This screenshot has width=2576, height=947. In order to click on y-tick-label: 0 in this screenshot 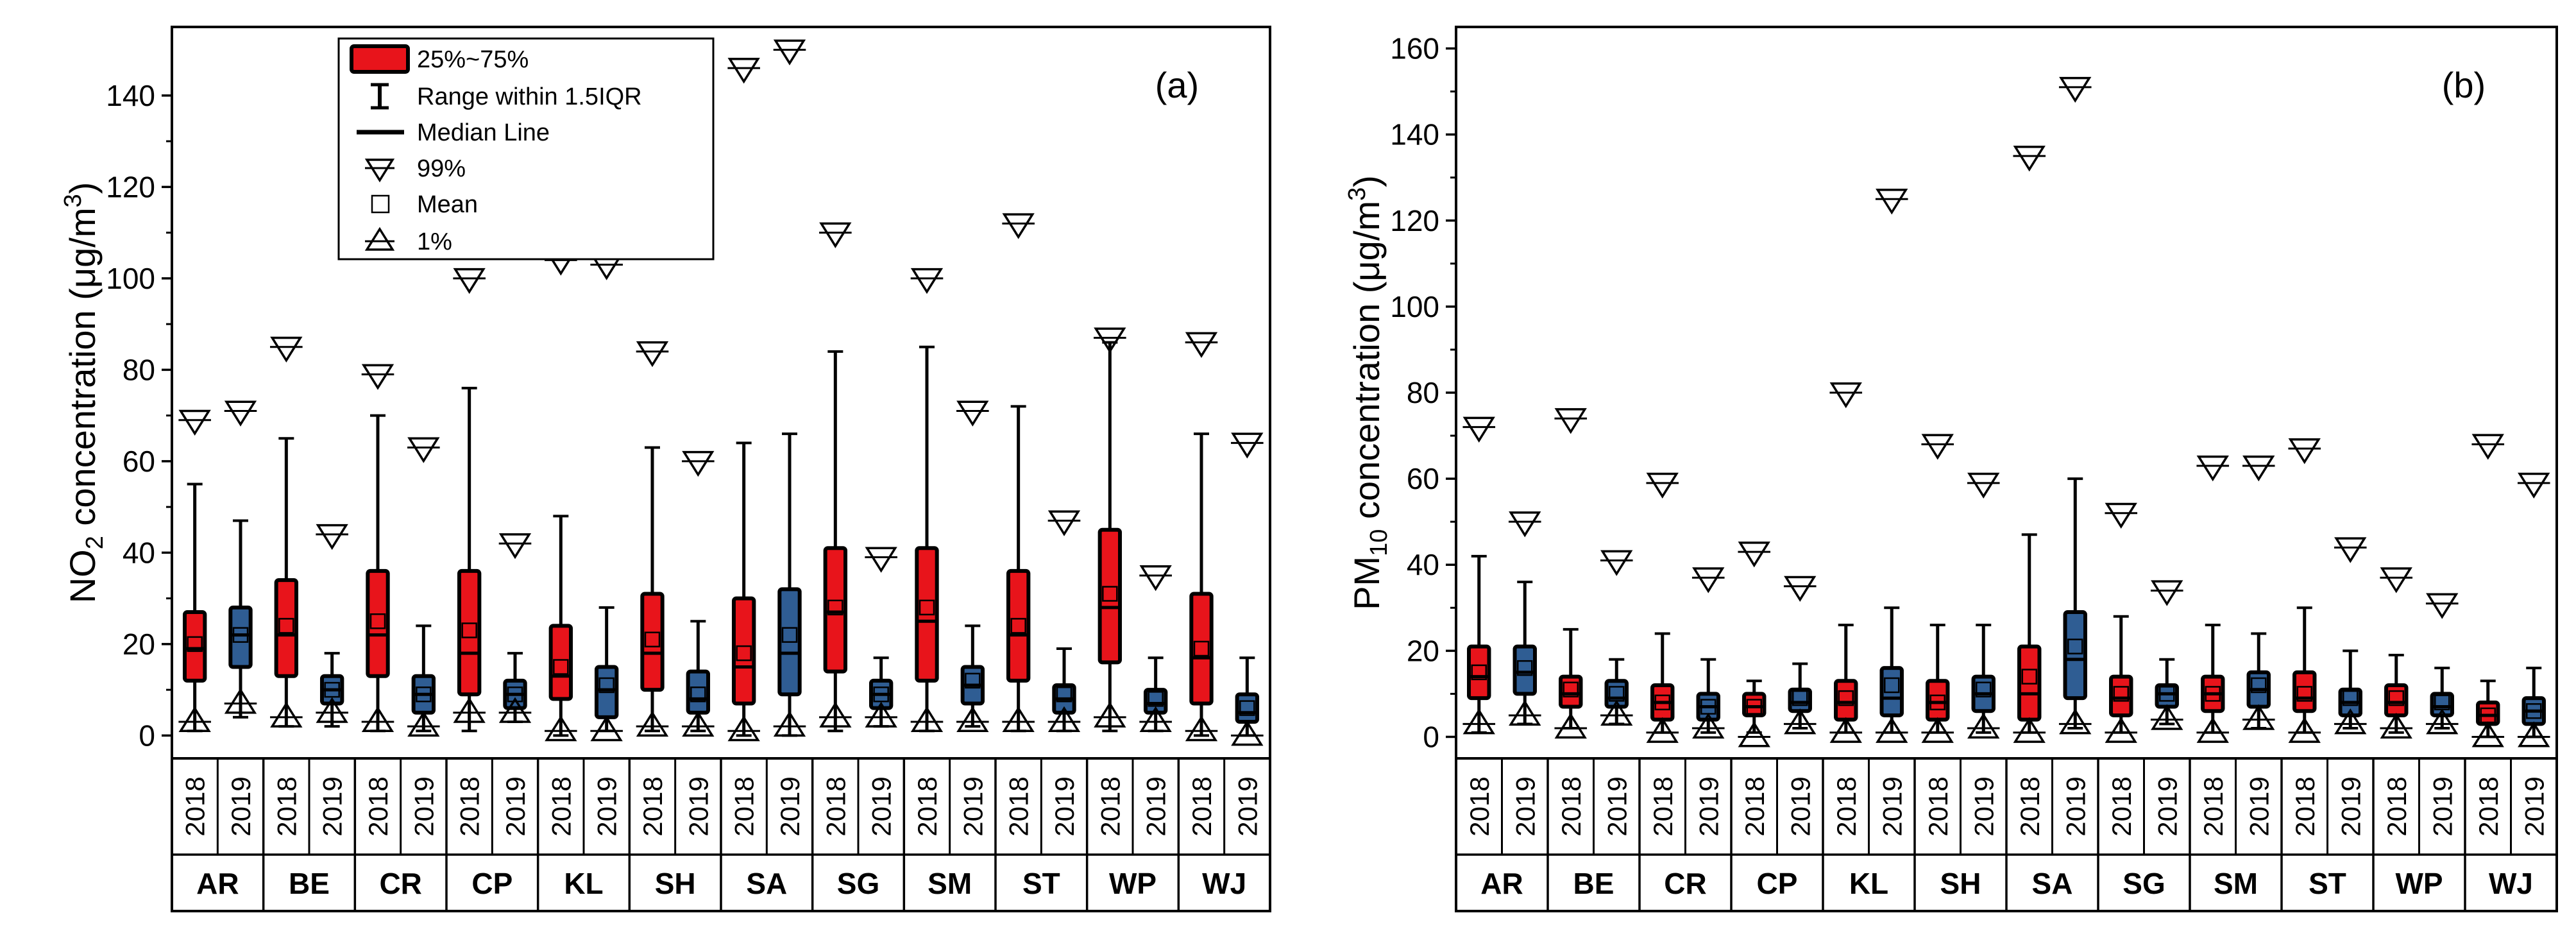, I will do `click(1431, 736)`.